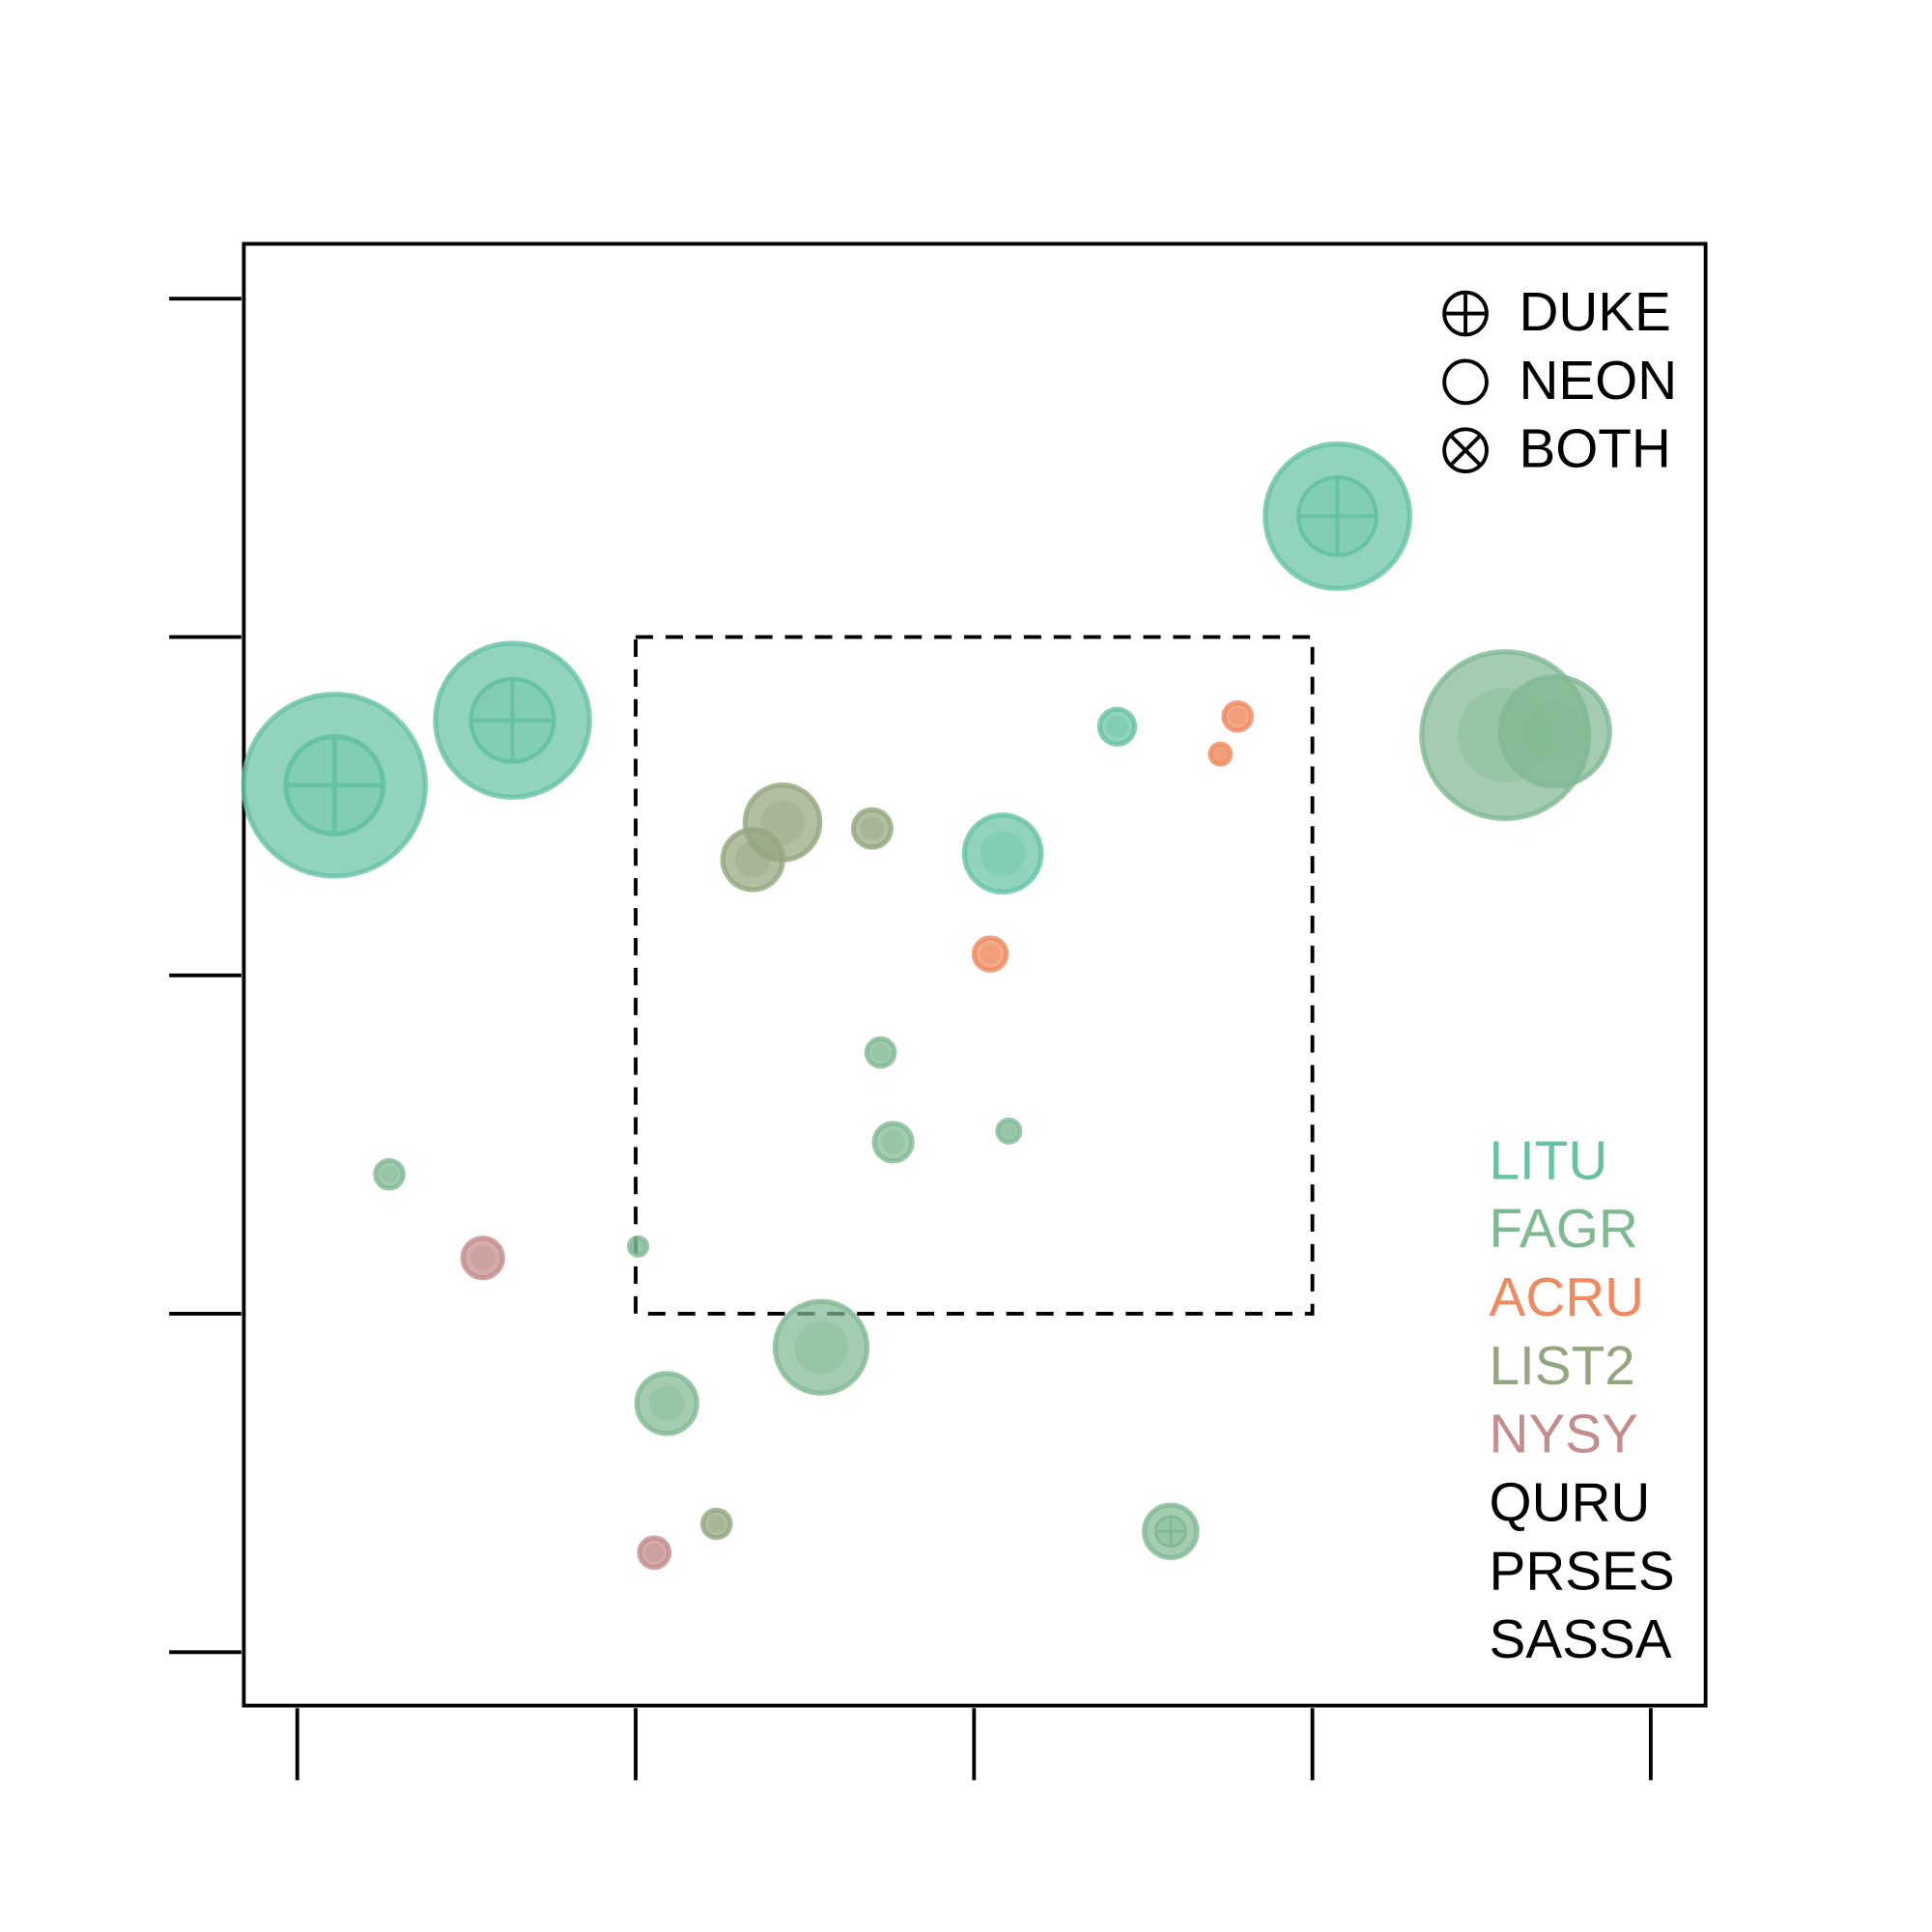 The height and width of the screenshot is (1932, 1932). I want to click on legend-entry: LIST2, so click(1562, 1366).